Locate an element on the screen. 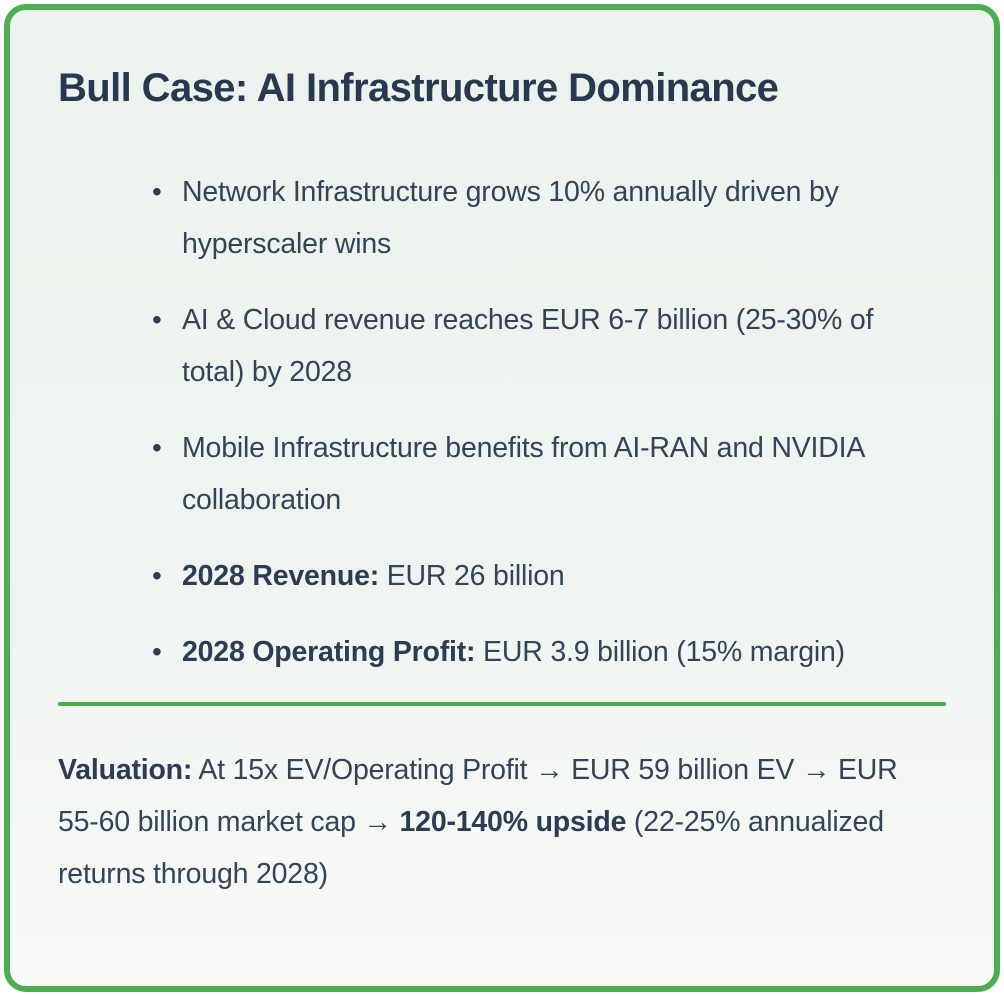 The height and width of the screenshot is (996, 1004). valuation-upside-bold: 120-140% upside is located at coordinates (513, 822).